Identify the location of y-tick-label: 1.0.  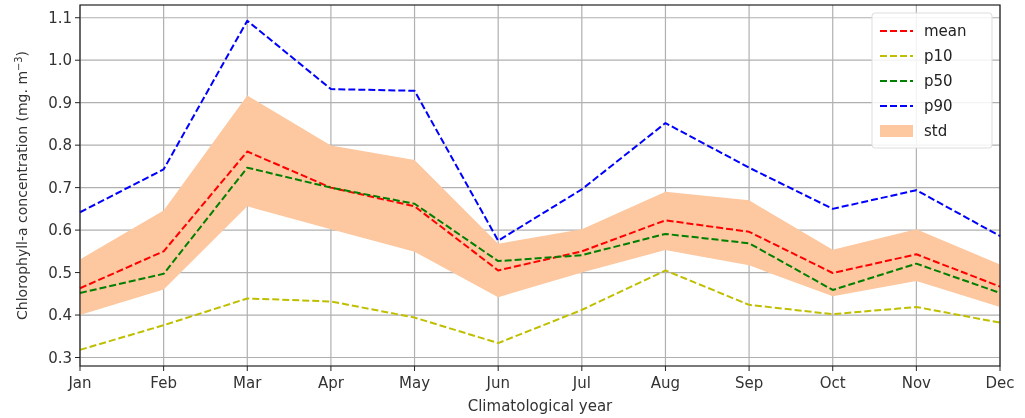
(60, 60).